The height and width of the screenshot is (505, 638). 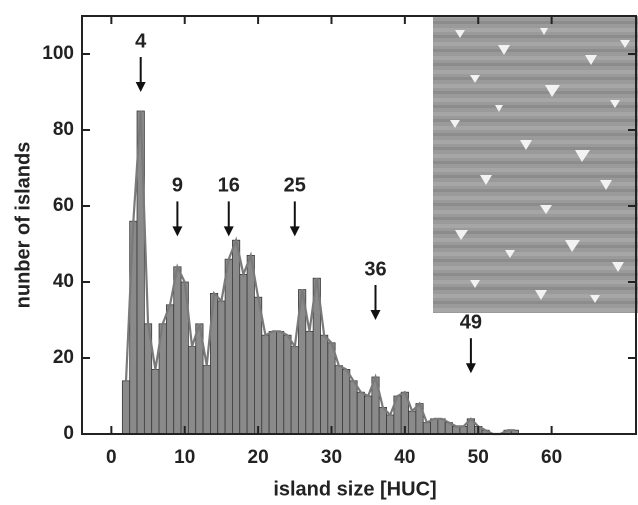 What do you see at coordinates (471, 322) in the screenshot?
I see `annotation-label: 49` at bounding box center [471, 322].